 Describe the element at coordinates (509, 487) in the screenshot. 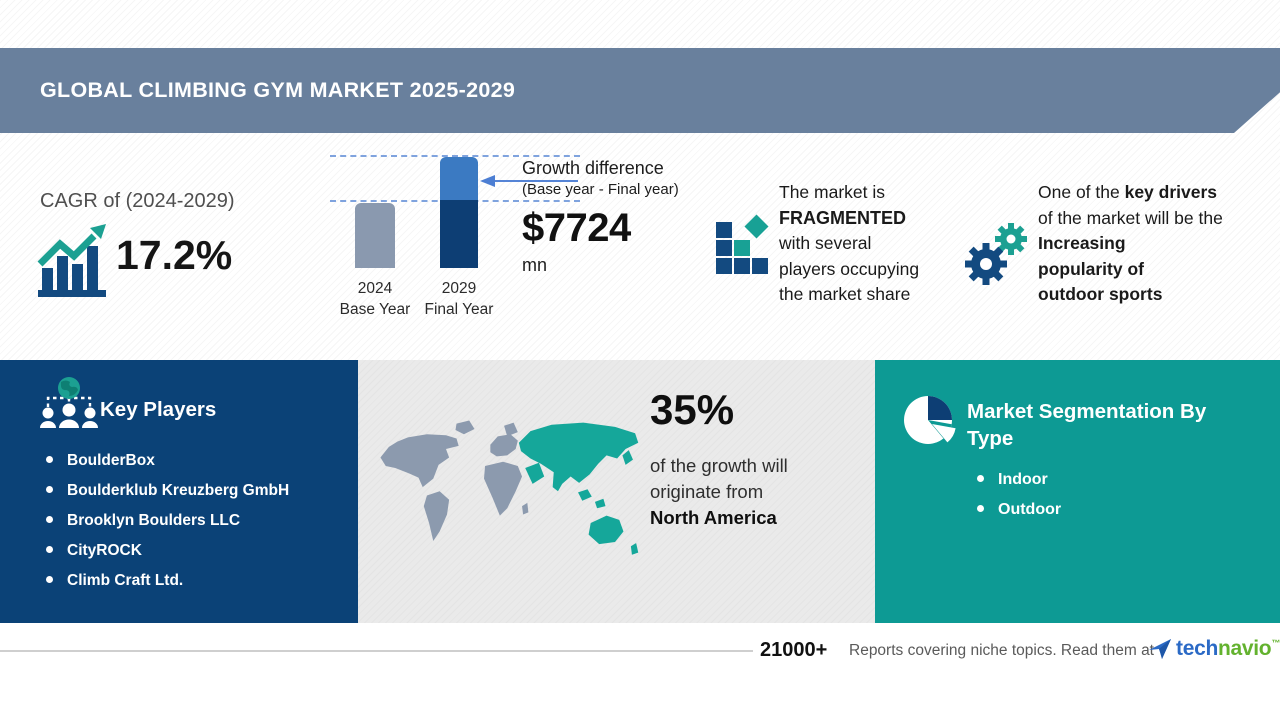

I see `world-map` at that location.